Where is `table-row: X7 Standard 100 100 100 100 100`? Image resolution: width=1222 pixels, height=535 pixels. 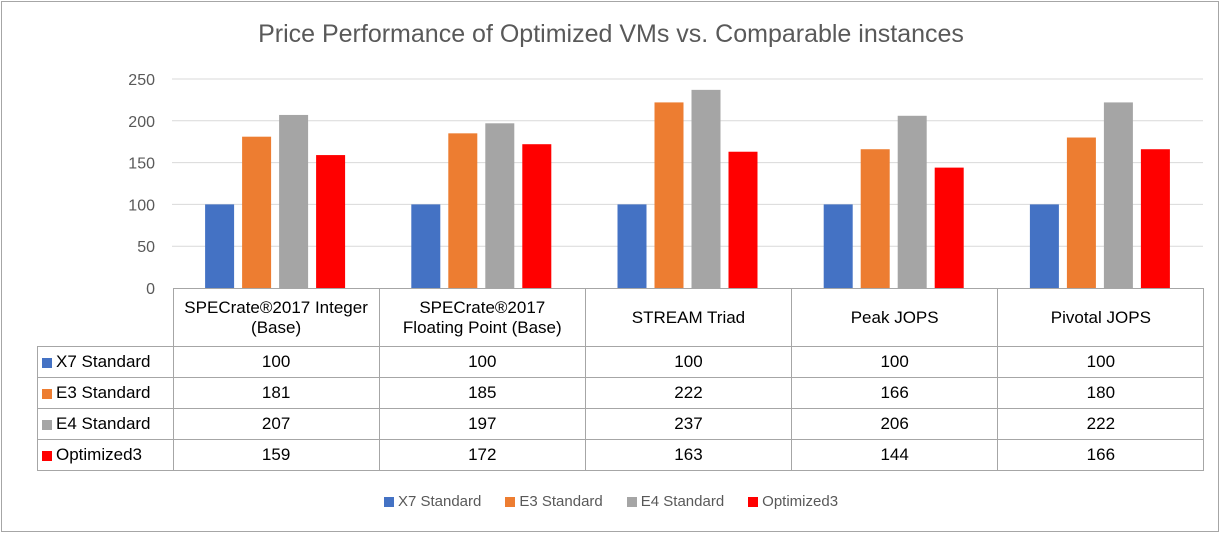
table-row: X7 Standard 100 100 100 100 100 is located at coordinates (621, 362).